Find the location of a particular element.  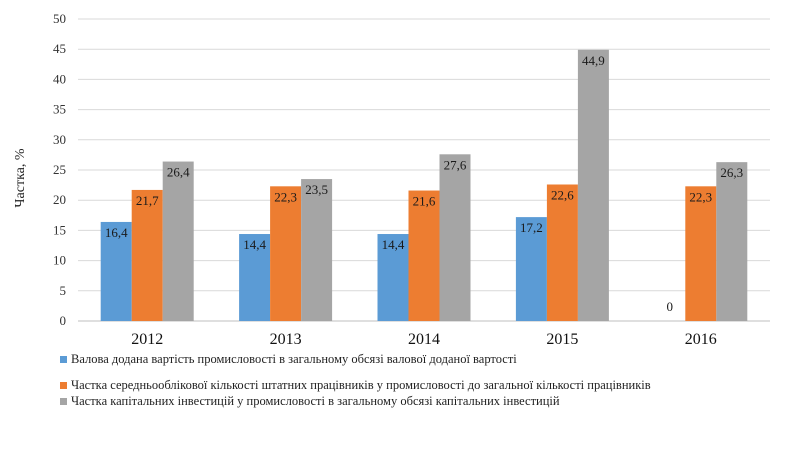

data-label: 21,6 is located at coordinates (424, 201).